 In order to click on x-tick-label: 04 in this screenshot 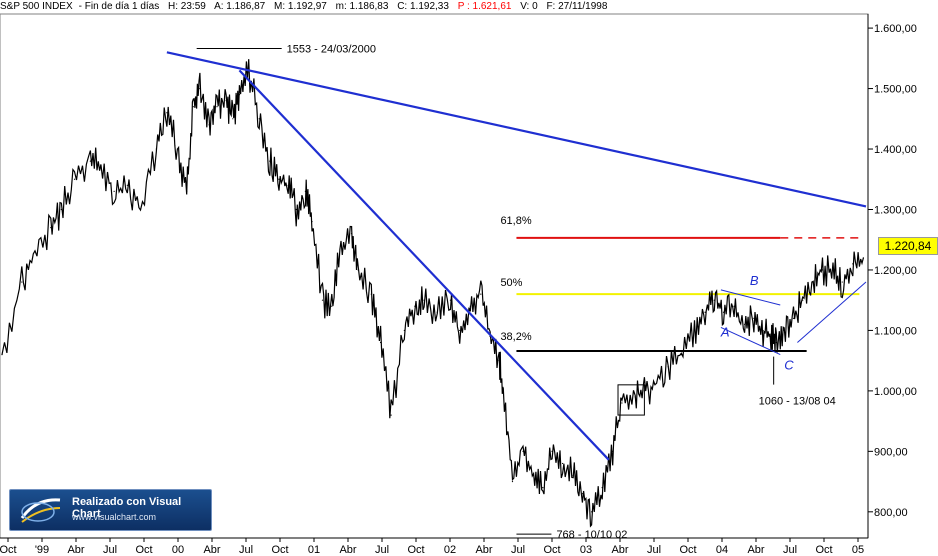, I will do `click(722, 550)`.